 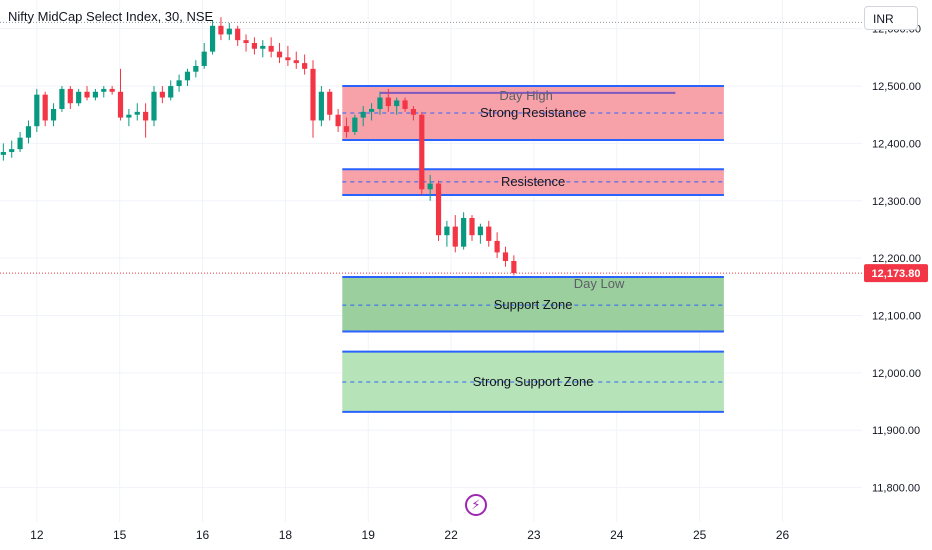 I want to click on symbol-title: Nifty MidCap Select Index, 30, NSE, so click(x=111, y=16).